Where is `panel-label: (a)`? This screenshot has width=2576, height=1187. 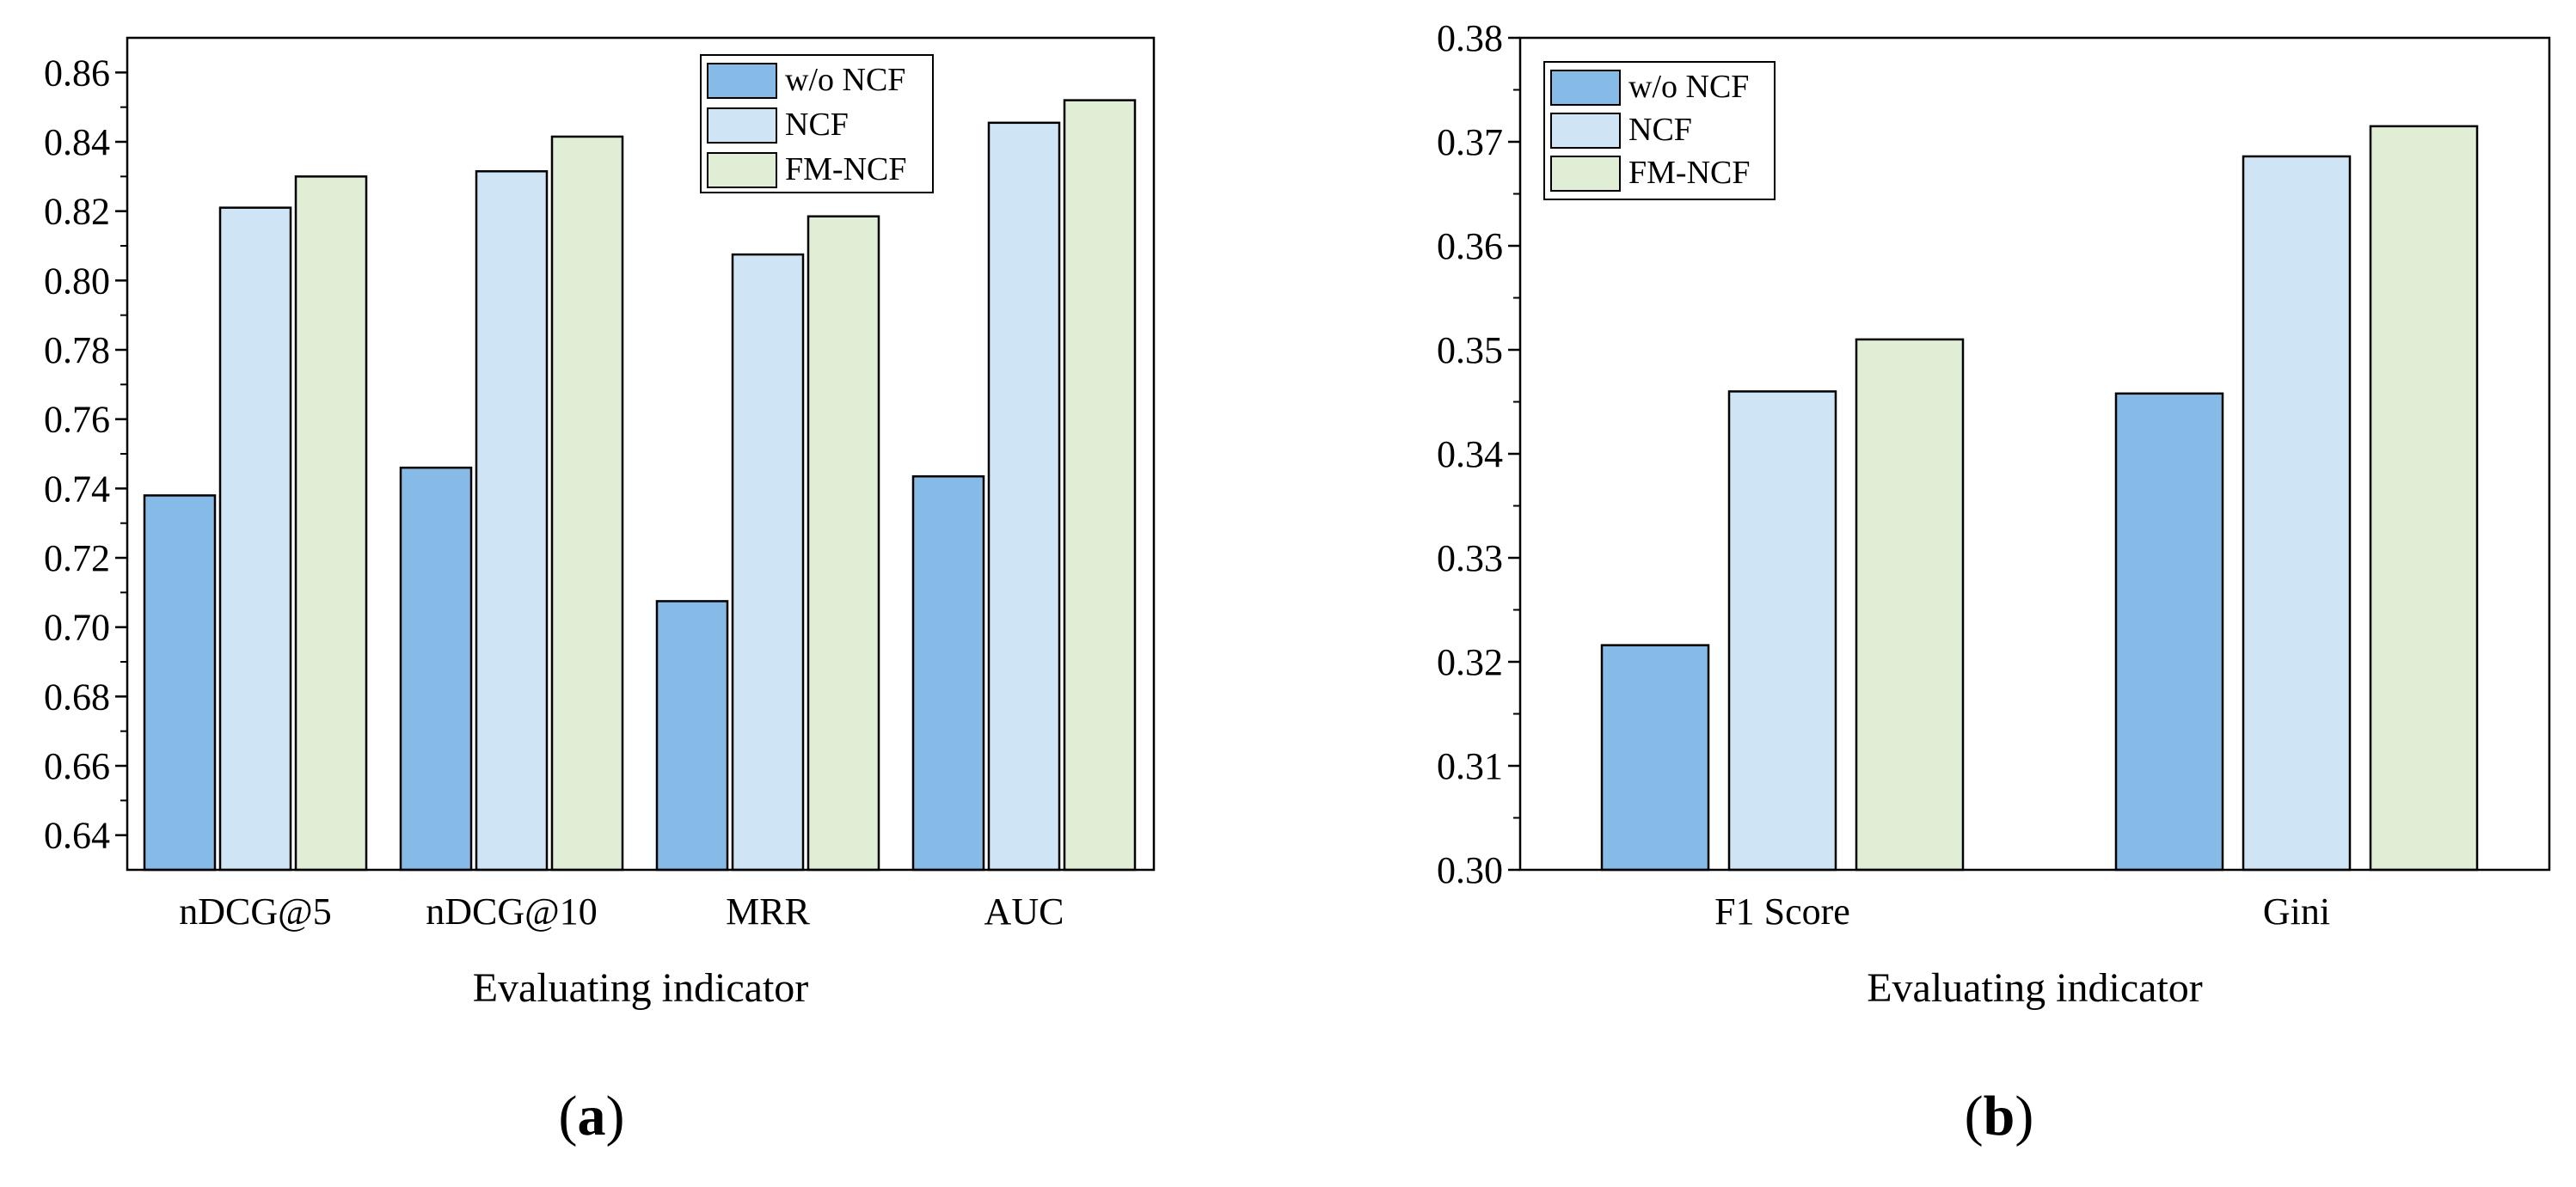
panel-label: (a) is located at coordinates (592, 1116).